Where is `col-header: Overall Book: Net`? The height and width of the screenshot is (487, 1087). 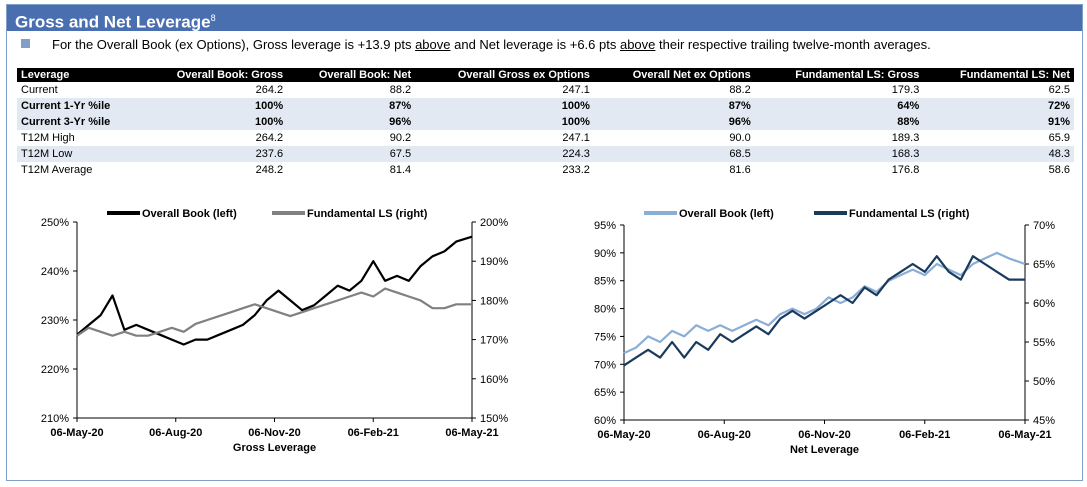
col-header: Overall Book: Net is located at coordinates (351, 75).